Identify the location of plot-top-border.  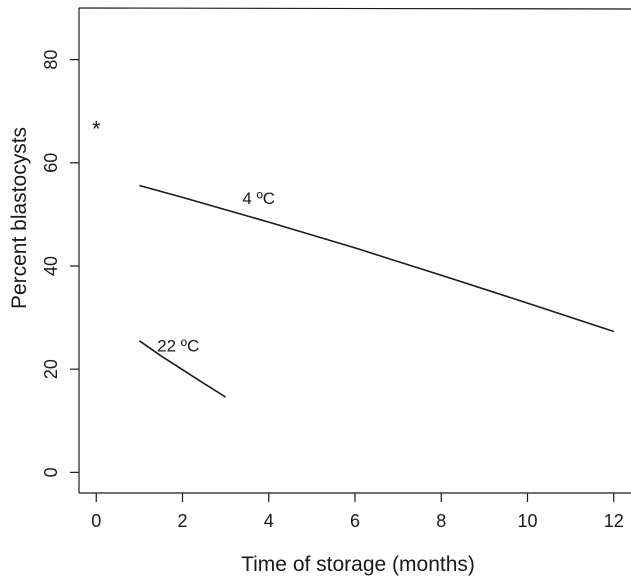
(354, 8).